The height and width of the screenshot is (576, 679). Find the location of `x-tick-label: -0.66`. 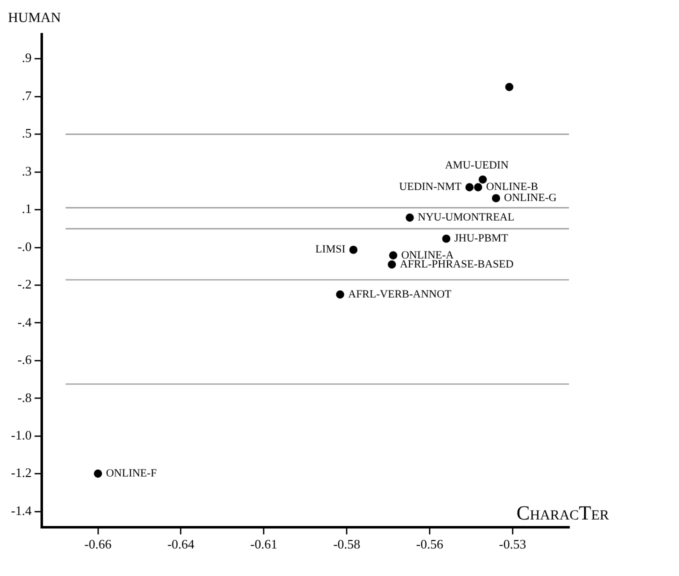

x-tick-label: -0.66 is located at coordinates (98, 544).